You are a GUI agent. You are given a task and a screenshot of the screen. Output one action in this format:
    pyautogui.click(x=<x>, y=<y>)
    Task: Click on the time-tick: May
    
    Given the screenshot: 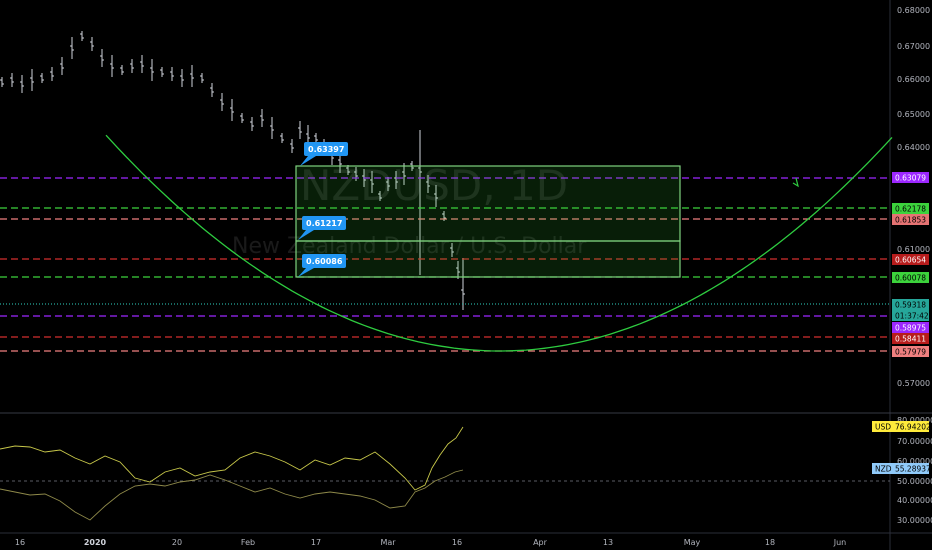 What is the action you would take?
    pyautogui.click(x=692, y=542)
    